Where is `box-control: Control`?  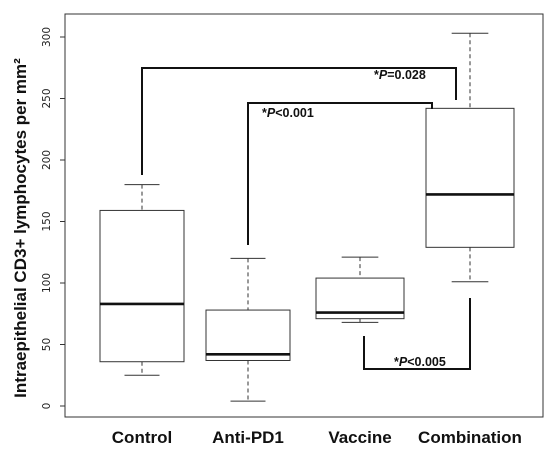
box-control: Control is located at coordinates (142, 315).